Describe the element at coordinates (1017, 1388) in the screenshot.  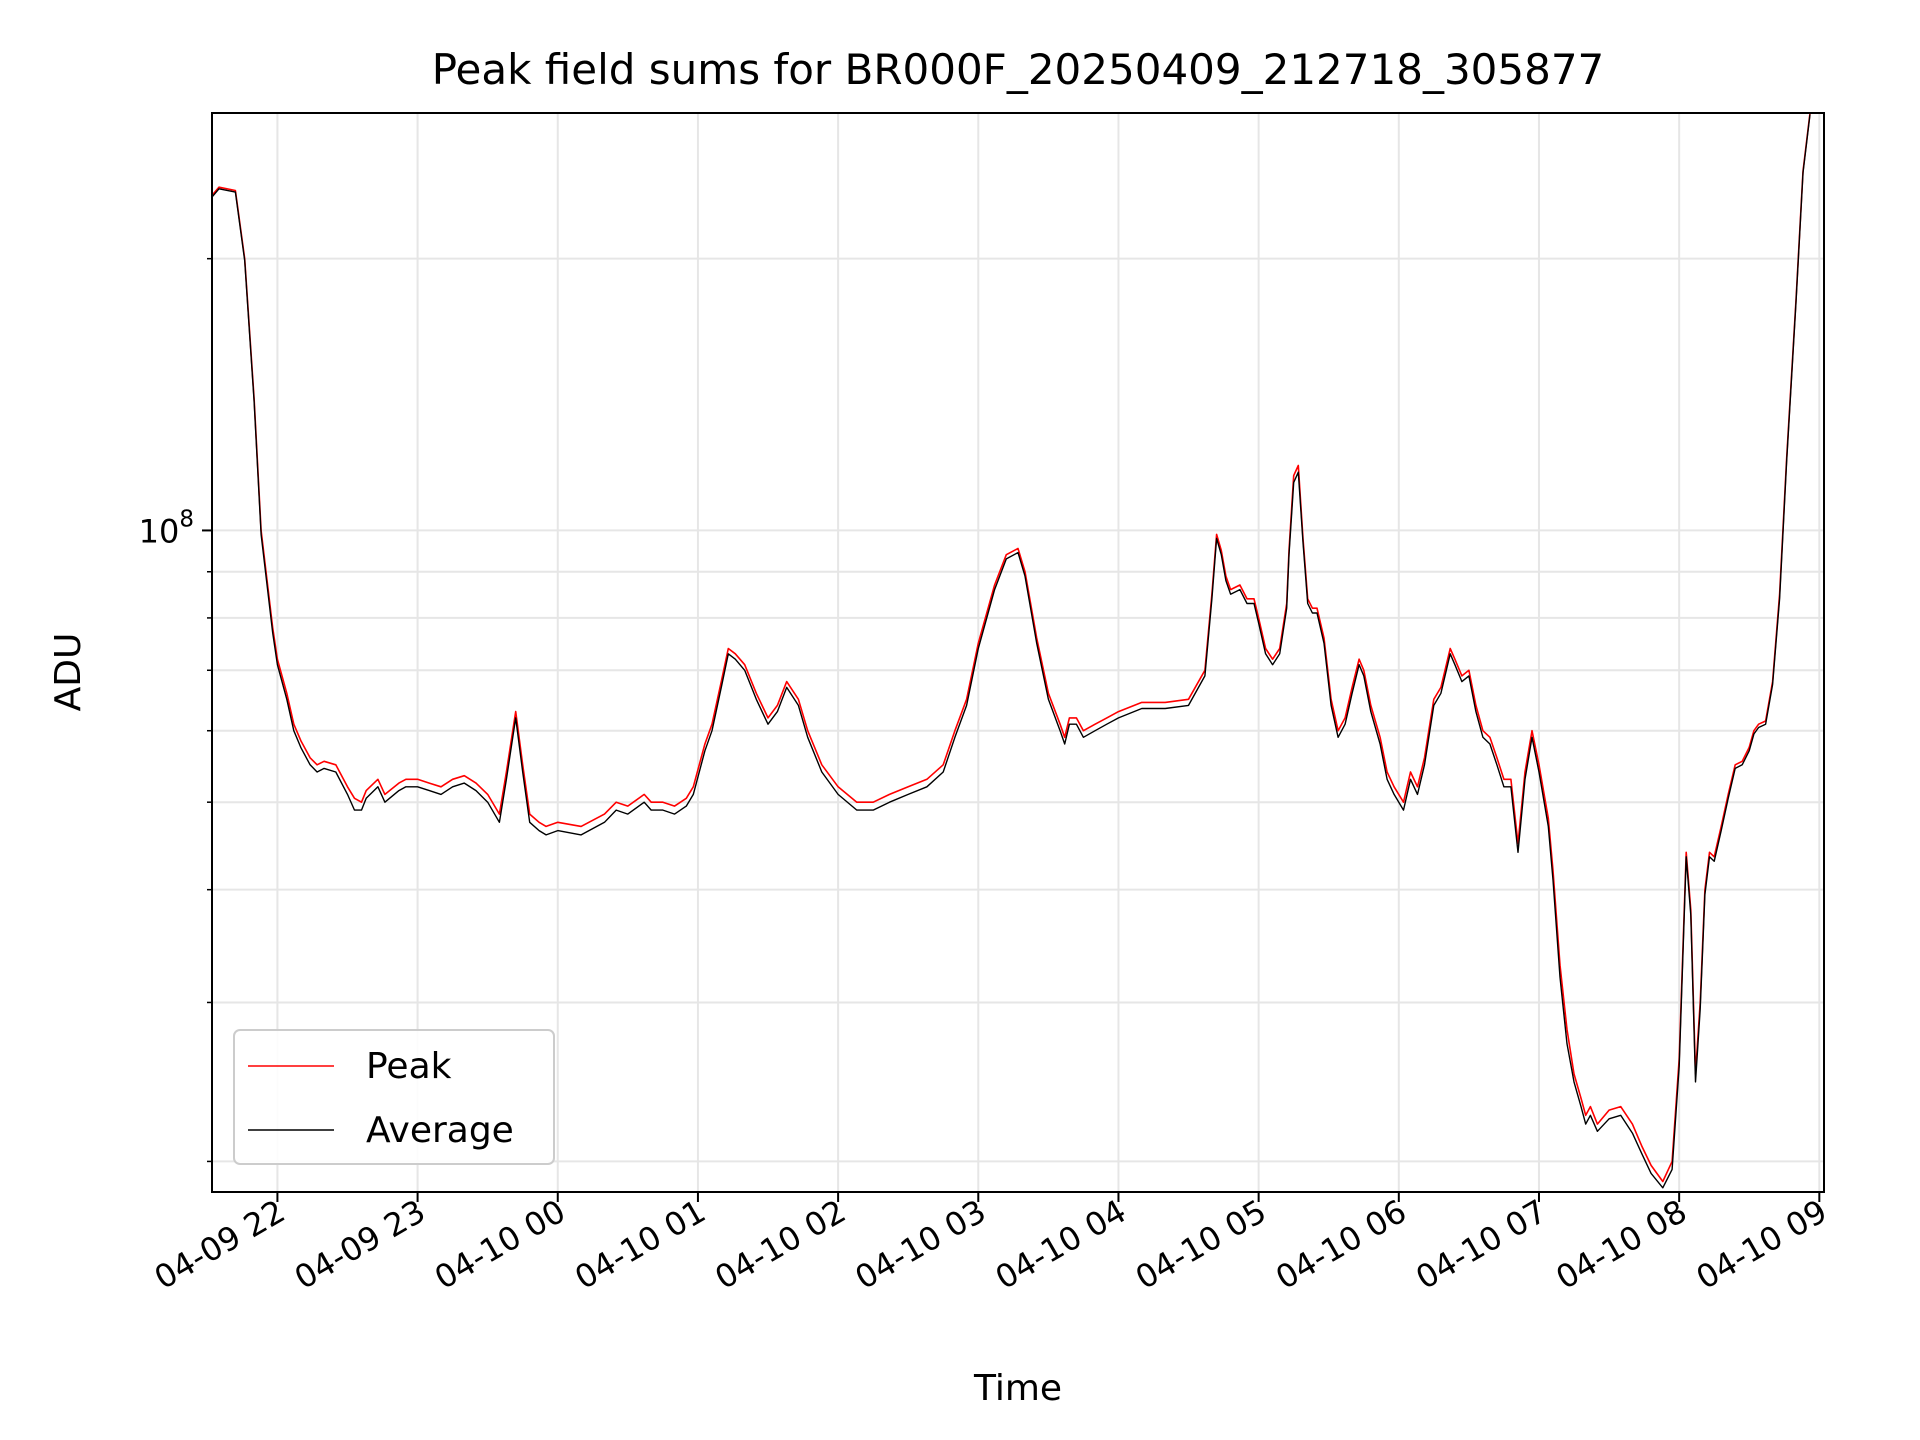
I see `x-axis-label: Time` at that location.